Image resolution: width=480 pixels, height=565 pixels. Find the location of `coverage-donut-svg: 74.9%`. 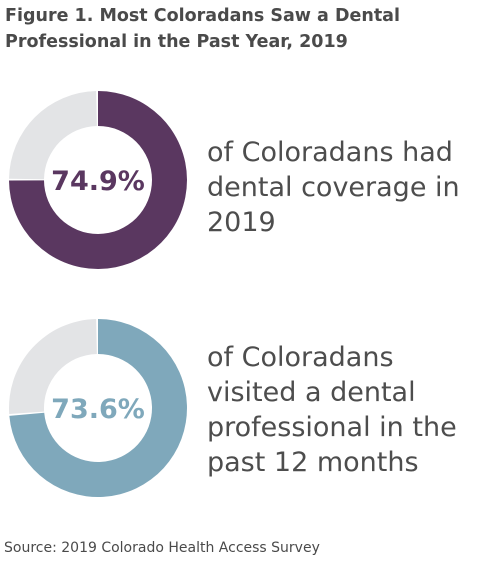

coverage-donut-svg: 74.9% is located at coordinates (98, 180).